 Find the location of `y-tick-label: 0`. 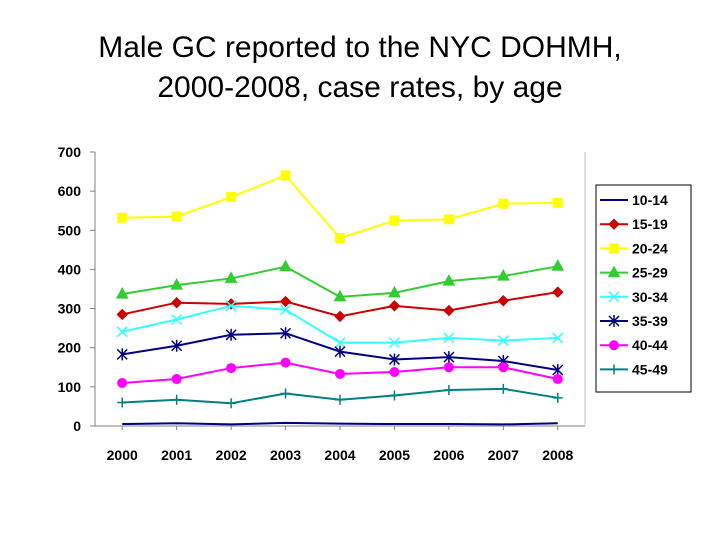

y-tick-label: 0 is located at coordinates (77, 426).